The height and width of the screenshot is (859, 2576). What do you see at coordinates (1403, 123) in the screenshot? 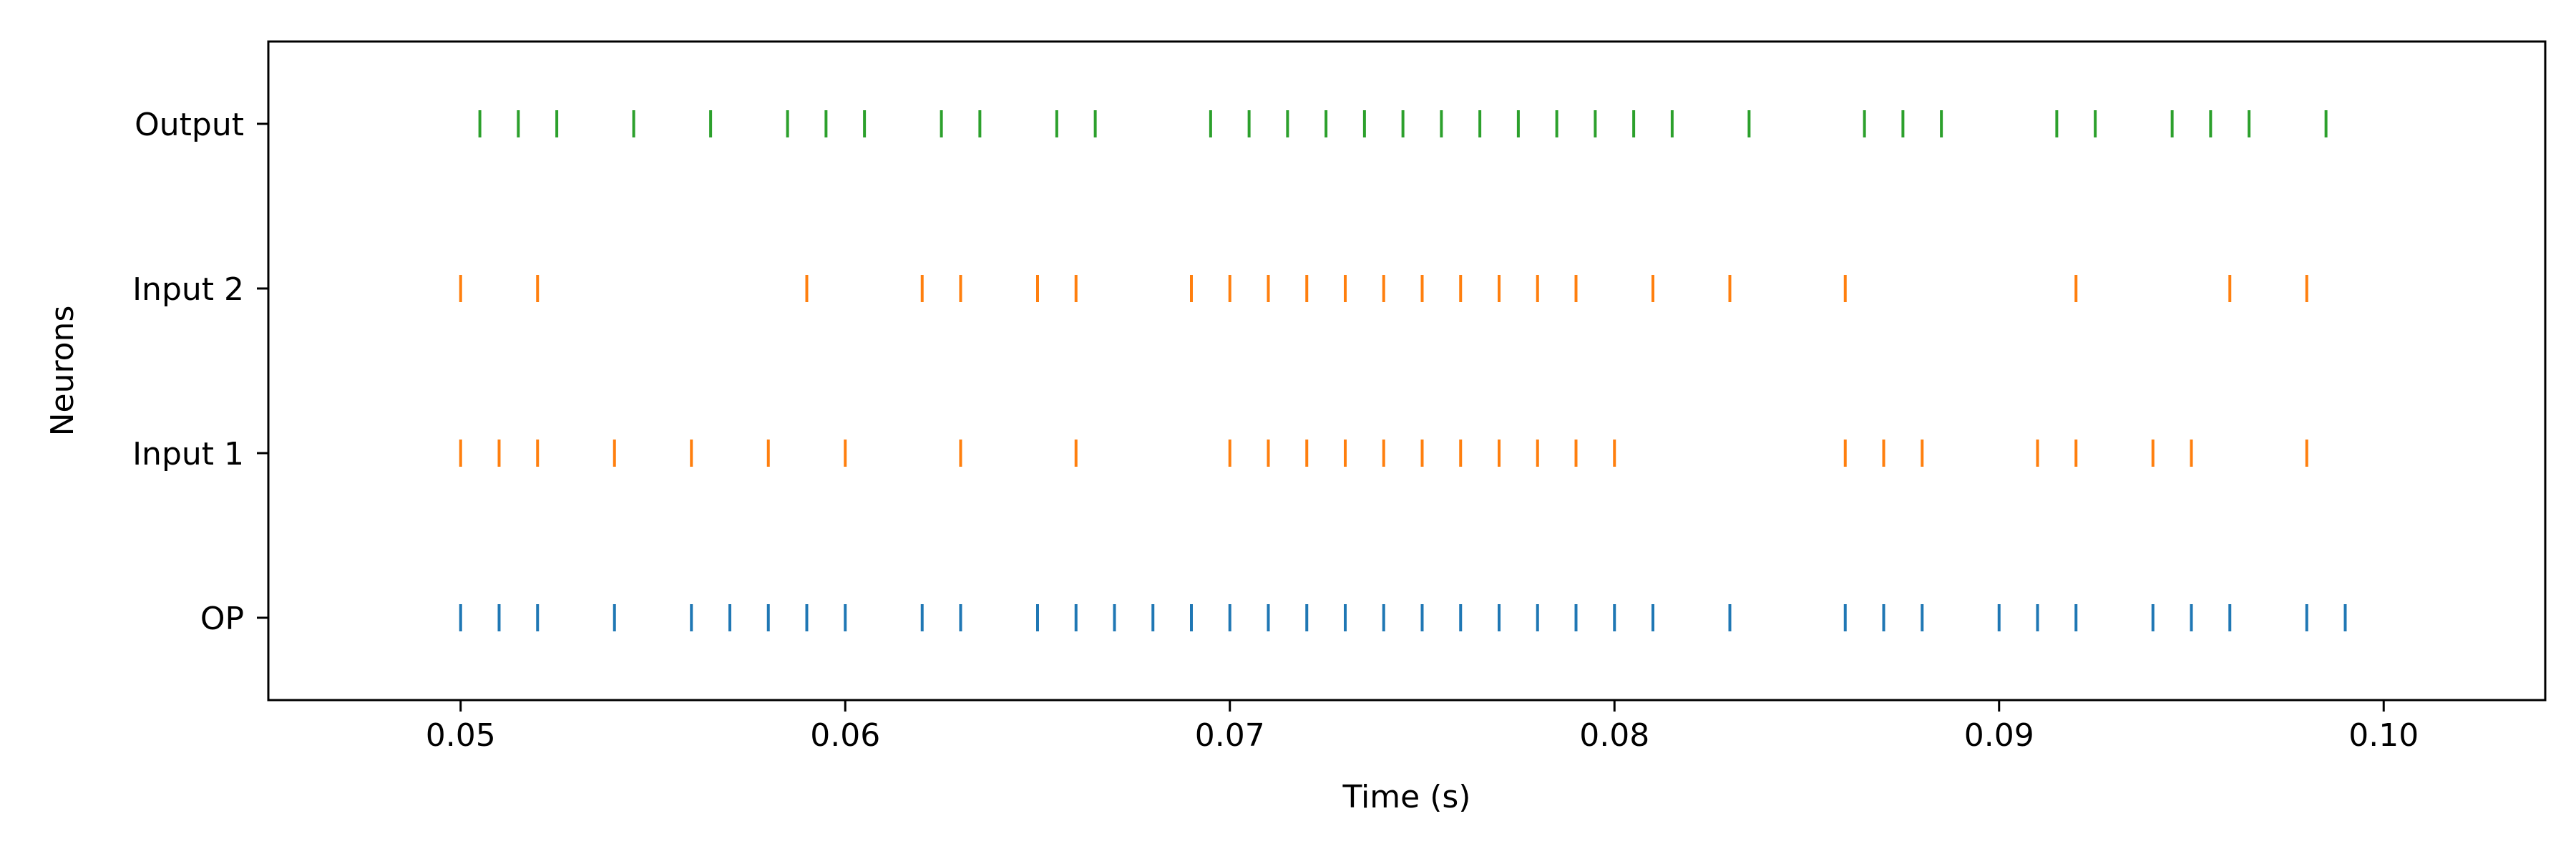
I see `series-output` at bounding box center [1403, 123].